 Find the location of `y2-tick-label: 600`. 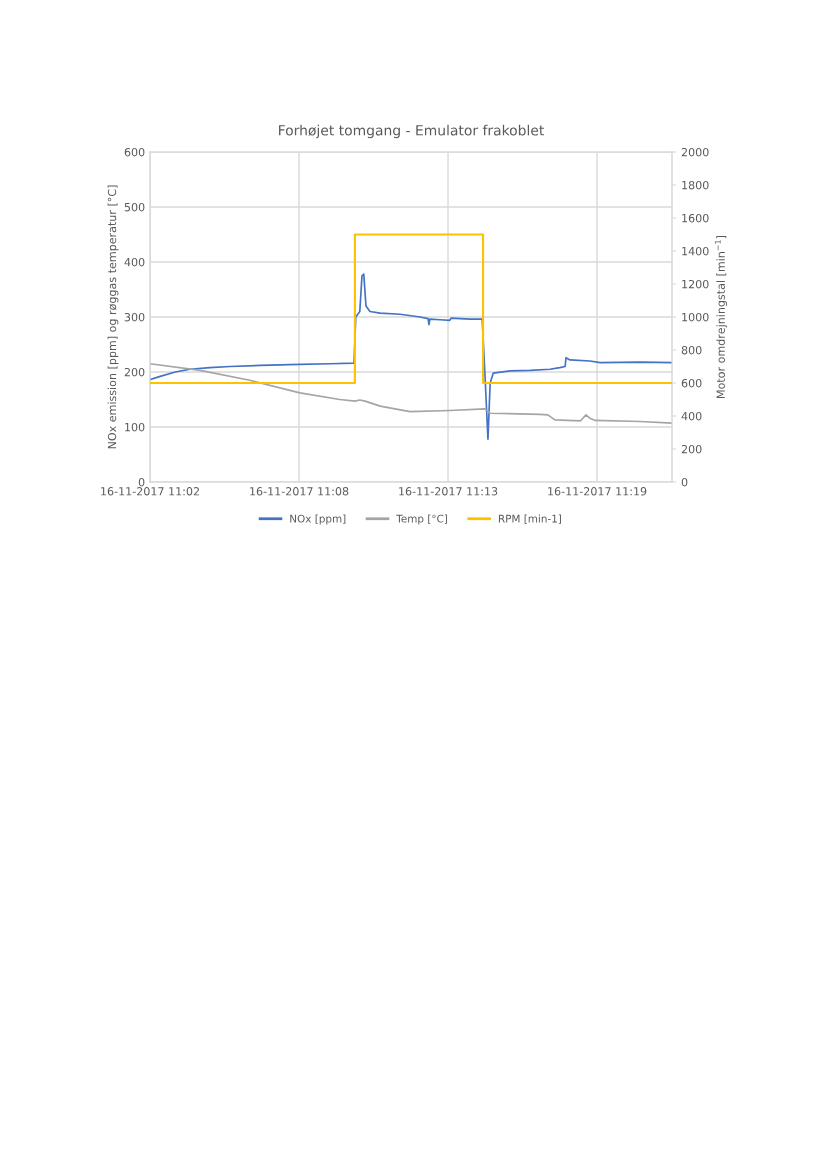

y2-tick-label: 600 is located at coordinates (691, 383).